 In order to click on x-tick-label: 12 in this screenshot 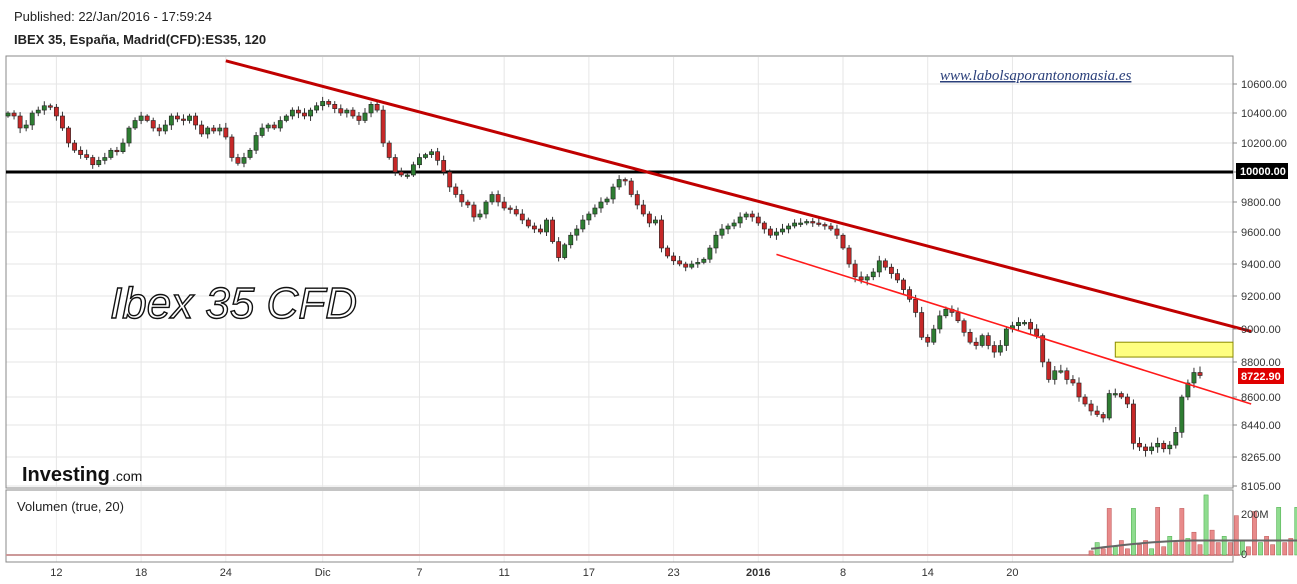, I will do `click(56, 573)`.